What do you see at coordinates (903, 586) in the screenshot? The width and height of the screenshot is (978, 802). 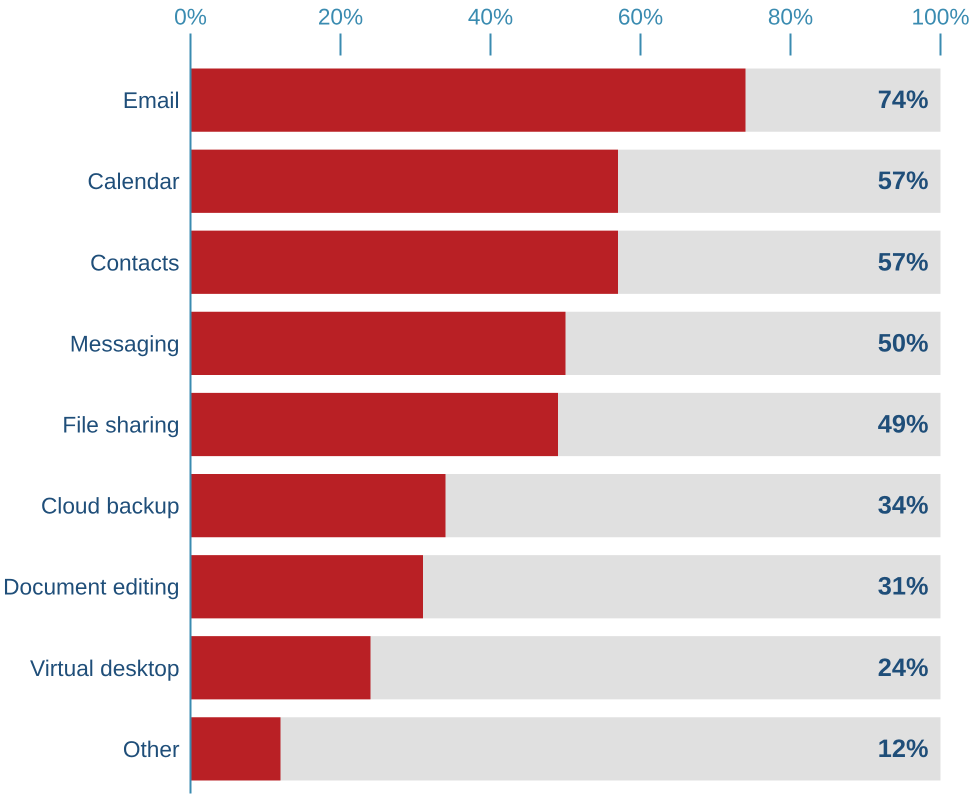 I see `annotation: 31%` at bounding box center [903, 586].